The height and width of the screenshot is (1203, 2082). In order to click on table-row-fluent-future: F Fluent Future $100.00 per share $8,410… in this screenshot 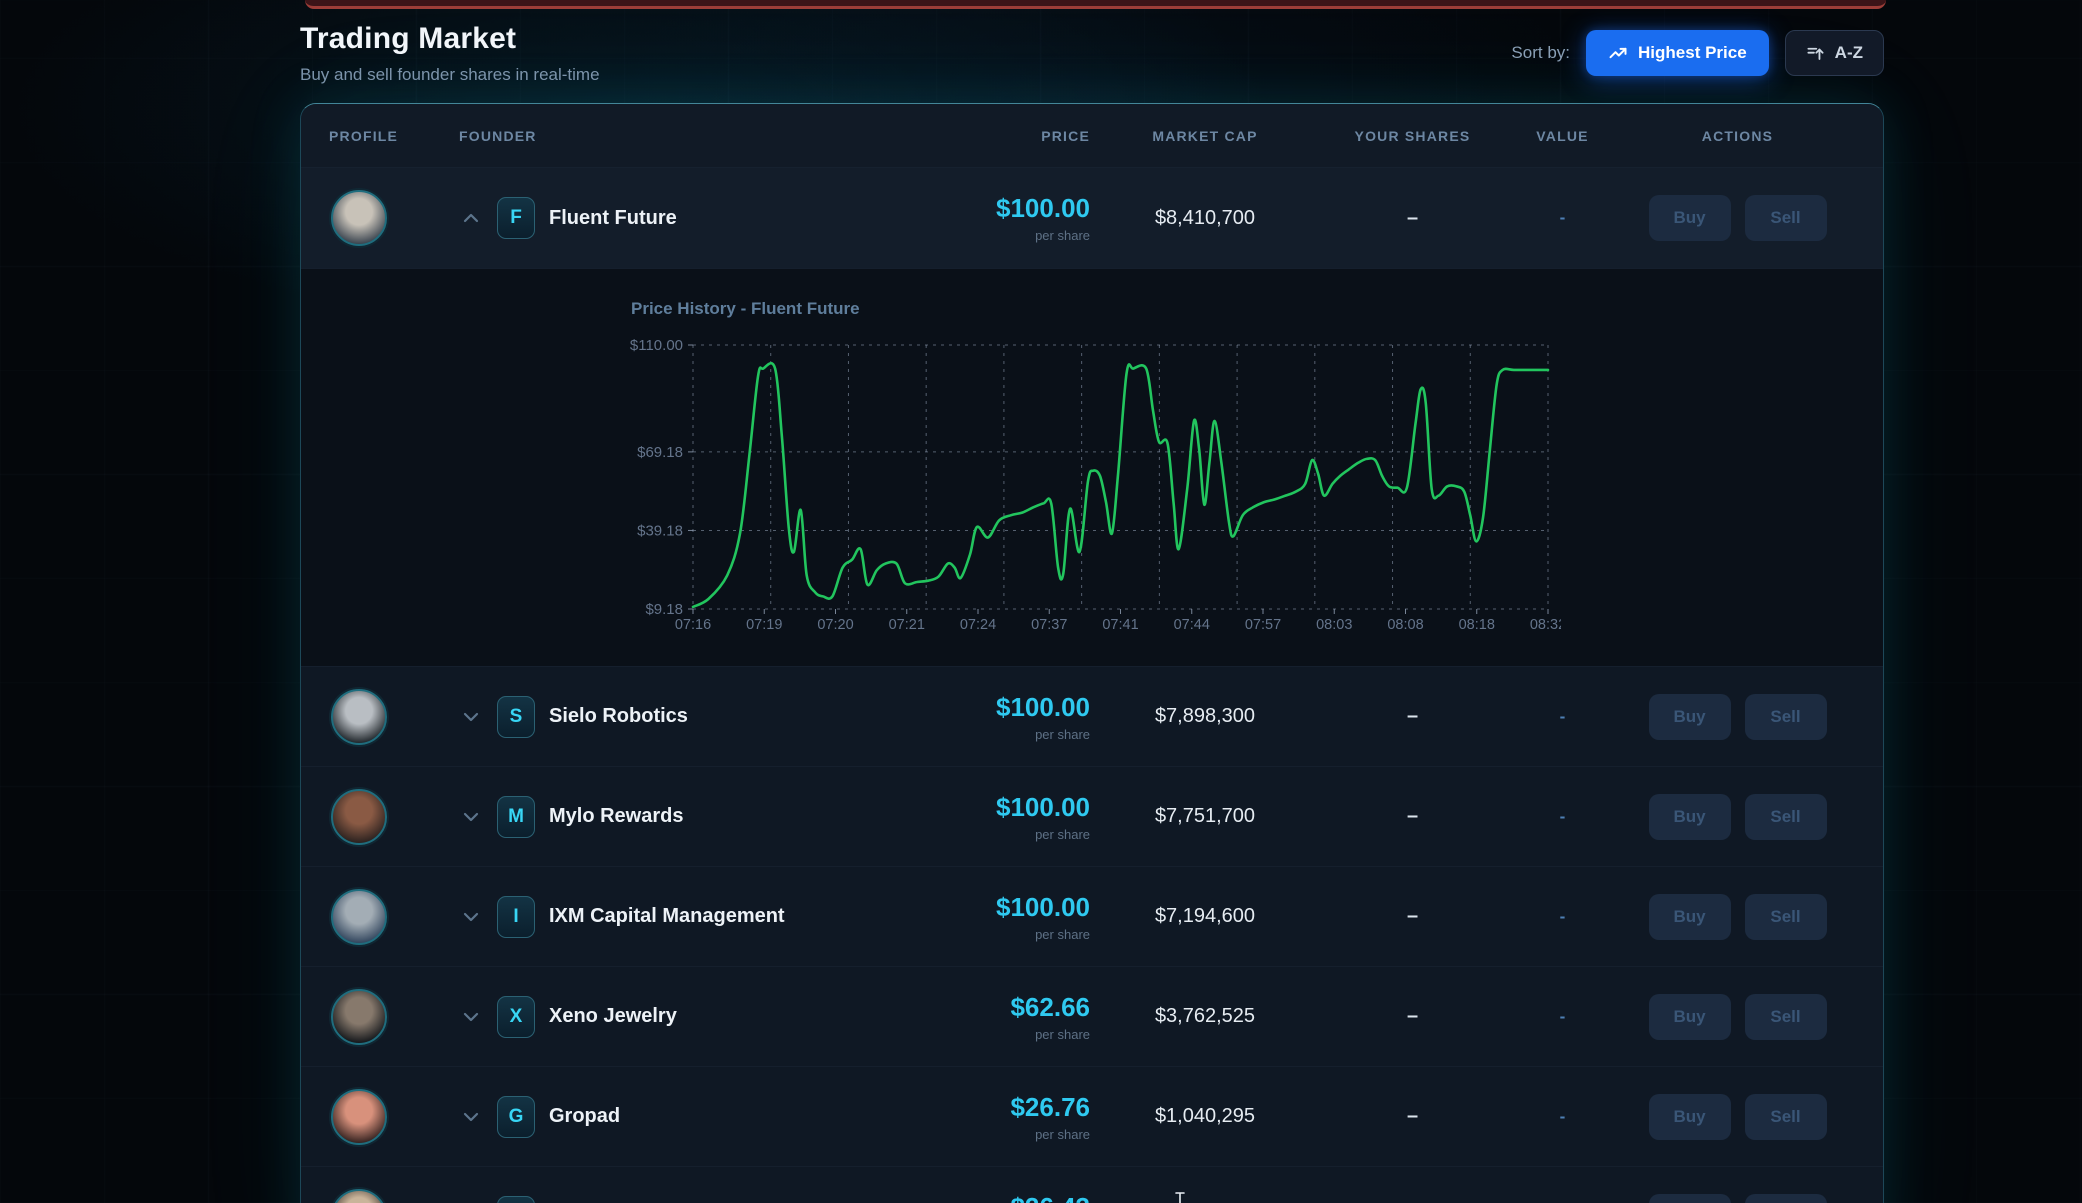, I will do `click(1092, 218)`.